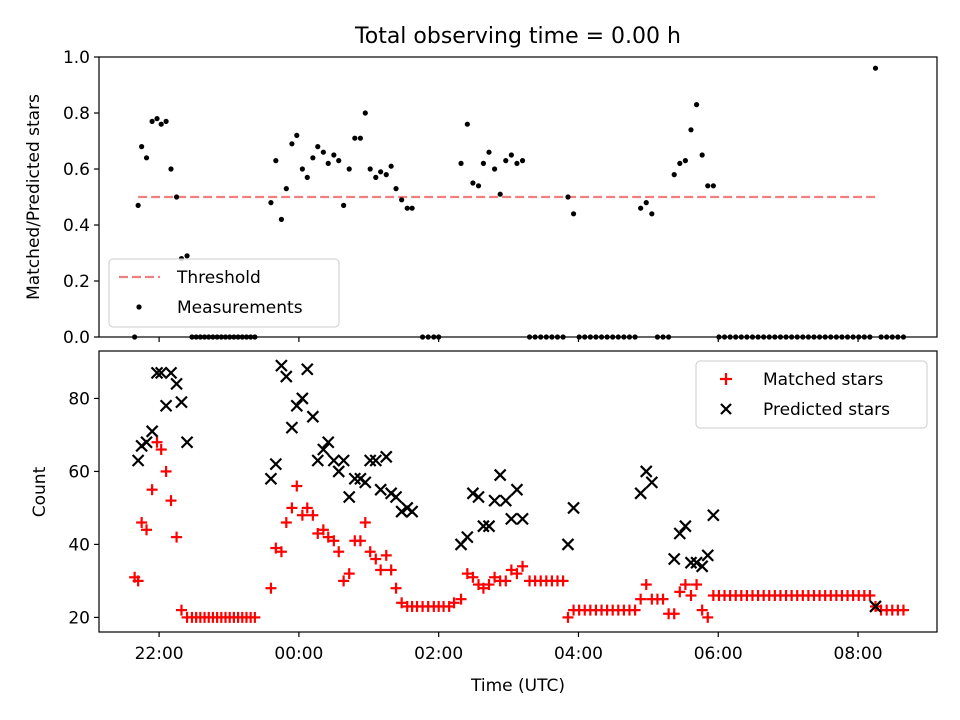 The height and width of the screenshot is (720, 960). I want to click on x-tick-label: 04:00, so click(578, 654).